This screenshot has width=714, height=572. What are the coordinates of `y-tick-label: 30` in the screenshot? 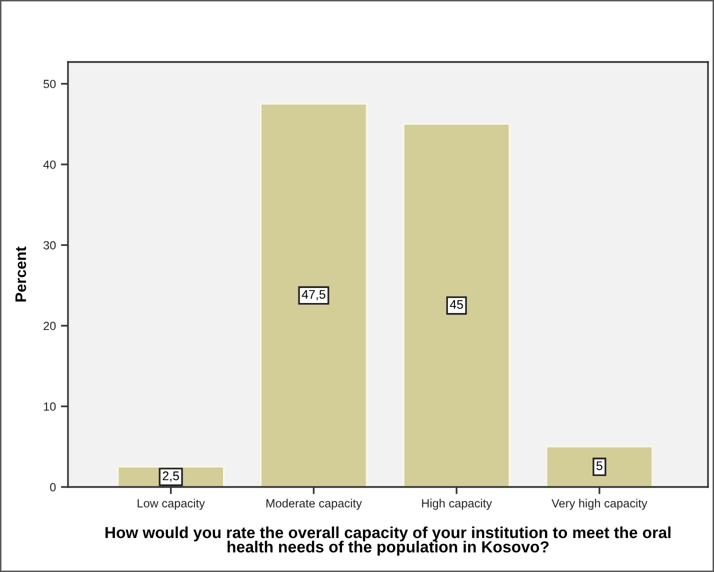 It's located at (49, 245).